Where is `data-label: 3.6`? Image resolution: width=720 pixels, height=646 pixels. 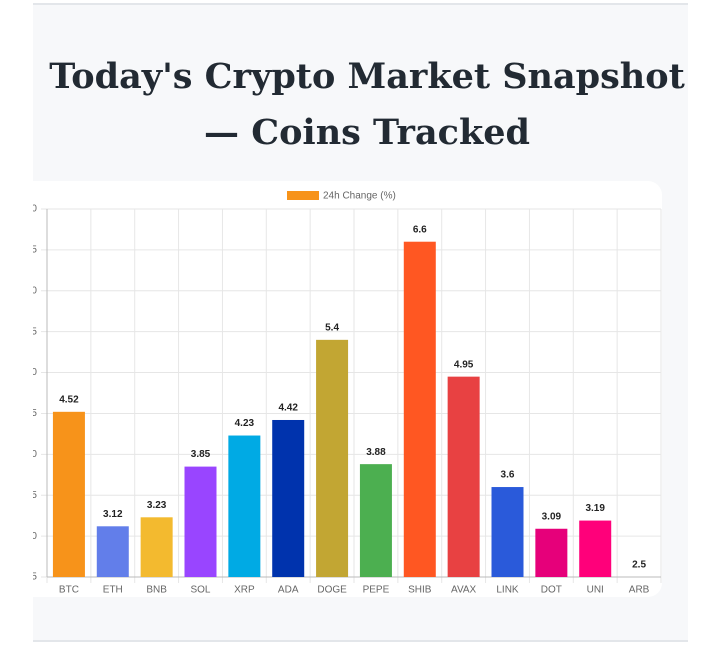
data-label: 3.6 is located at coordinates (508, 475).